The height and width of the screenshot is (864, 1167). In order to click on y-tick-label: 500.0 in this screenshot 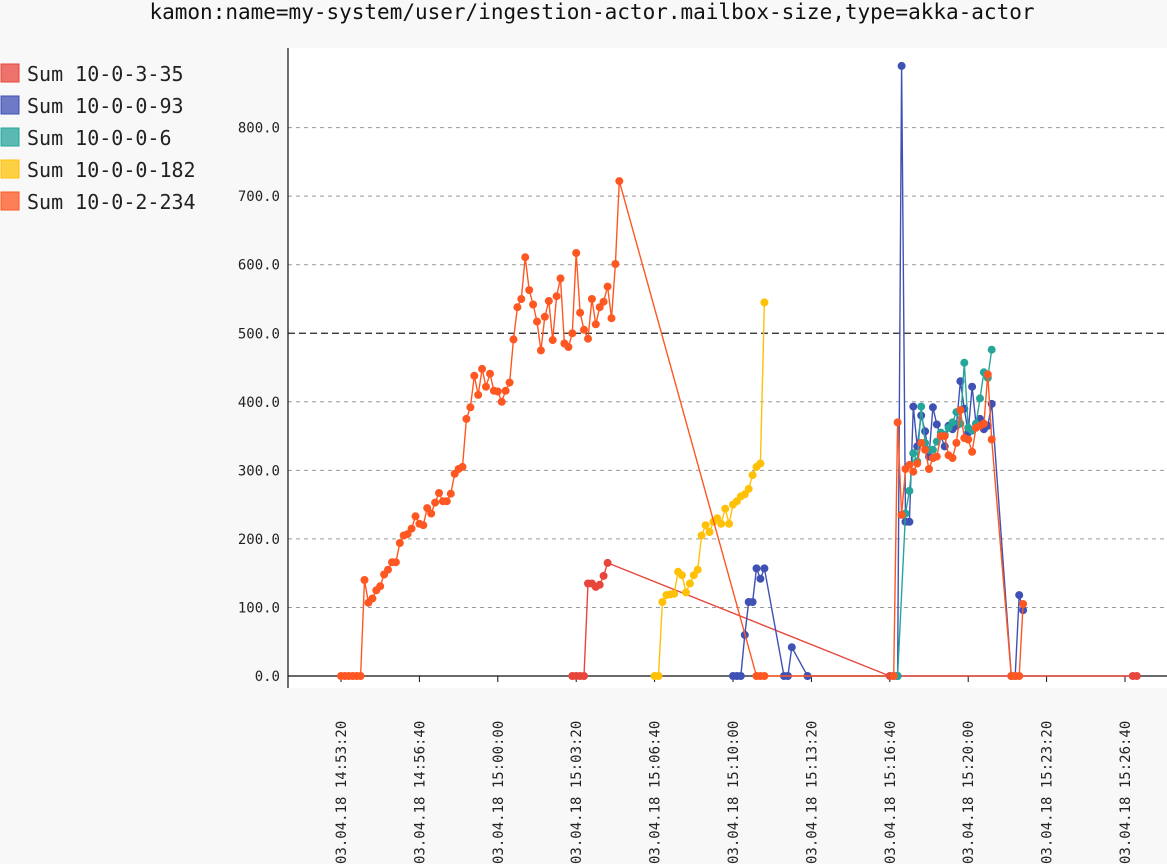, I will do `click(259, 334)`.